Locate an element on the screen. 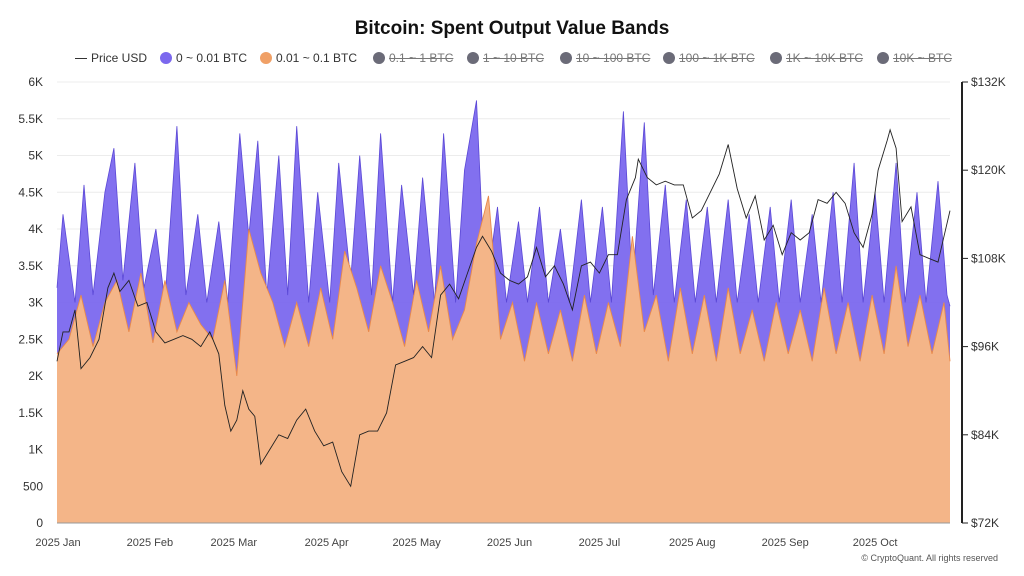  copyright-footer: © CryptoQuant. All rights reserved is located at coordinates (929, 558).